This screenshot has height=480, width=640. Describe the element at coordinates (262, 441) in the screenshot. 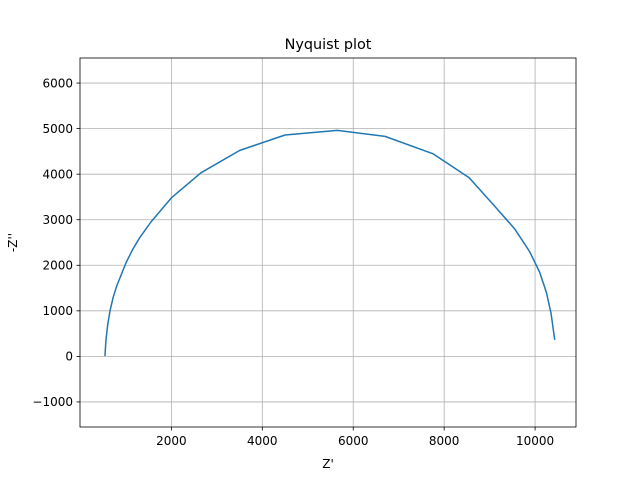

I see `x-tick-label: 4000` at that location.